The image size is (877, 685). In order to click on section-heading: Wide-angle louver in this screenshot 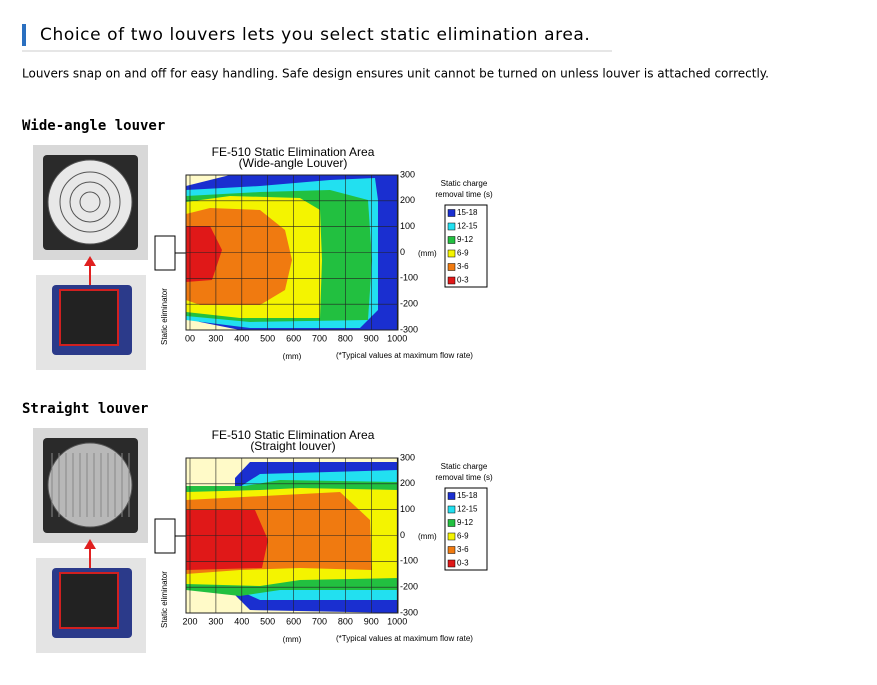, I will do `click(93, 126)`.